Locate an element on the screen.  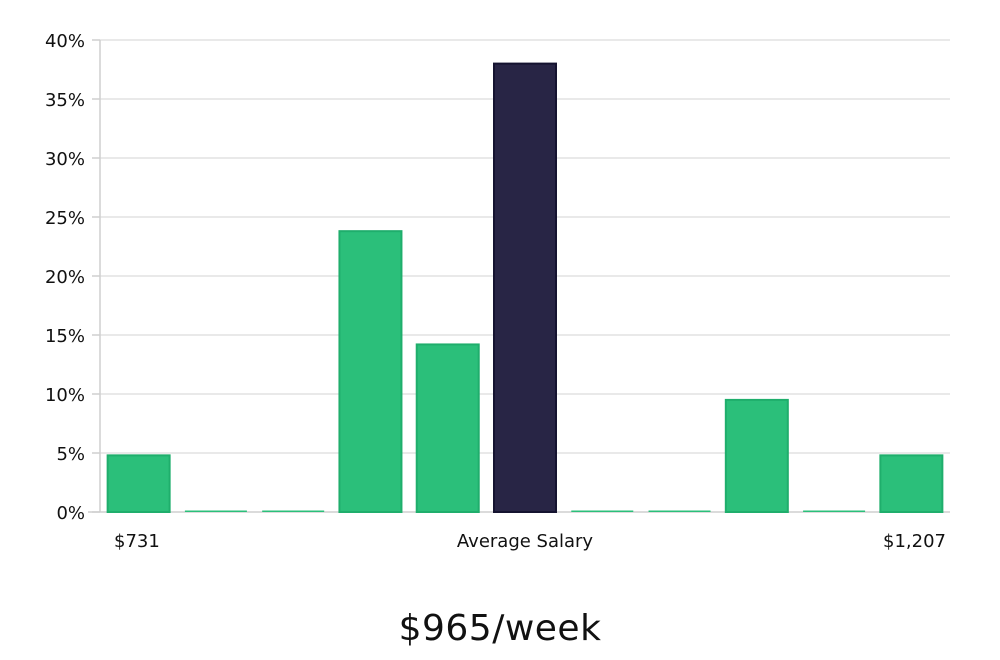
x-axis-labels: $731 Average Salary $1,207 is located at coordinates (530, 541).